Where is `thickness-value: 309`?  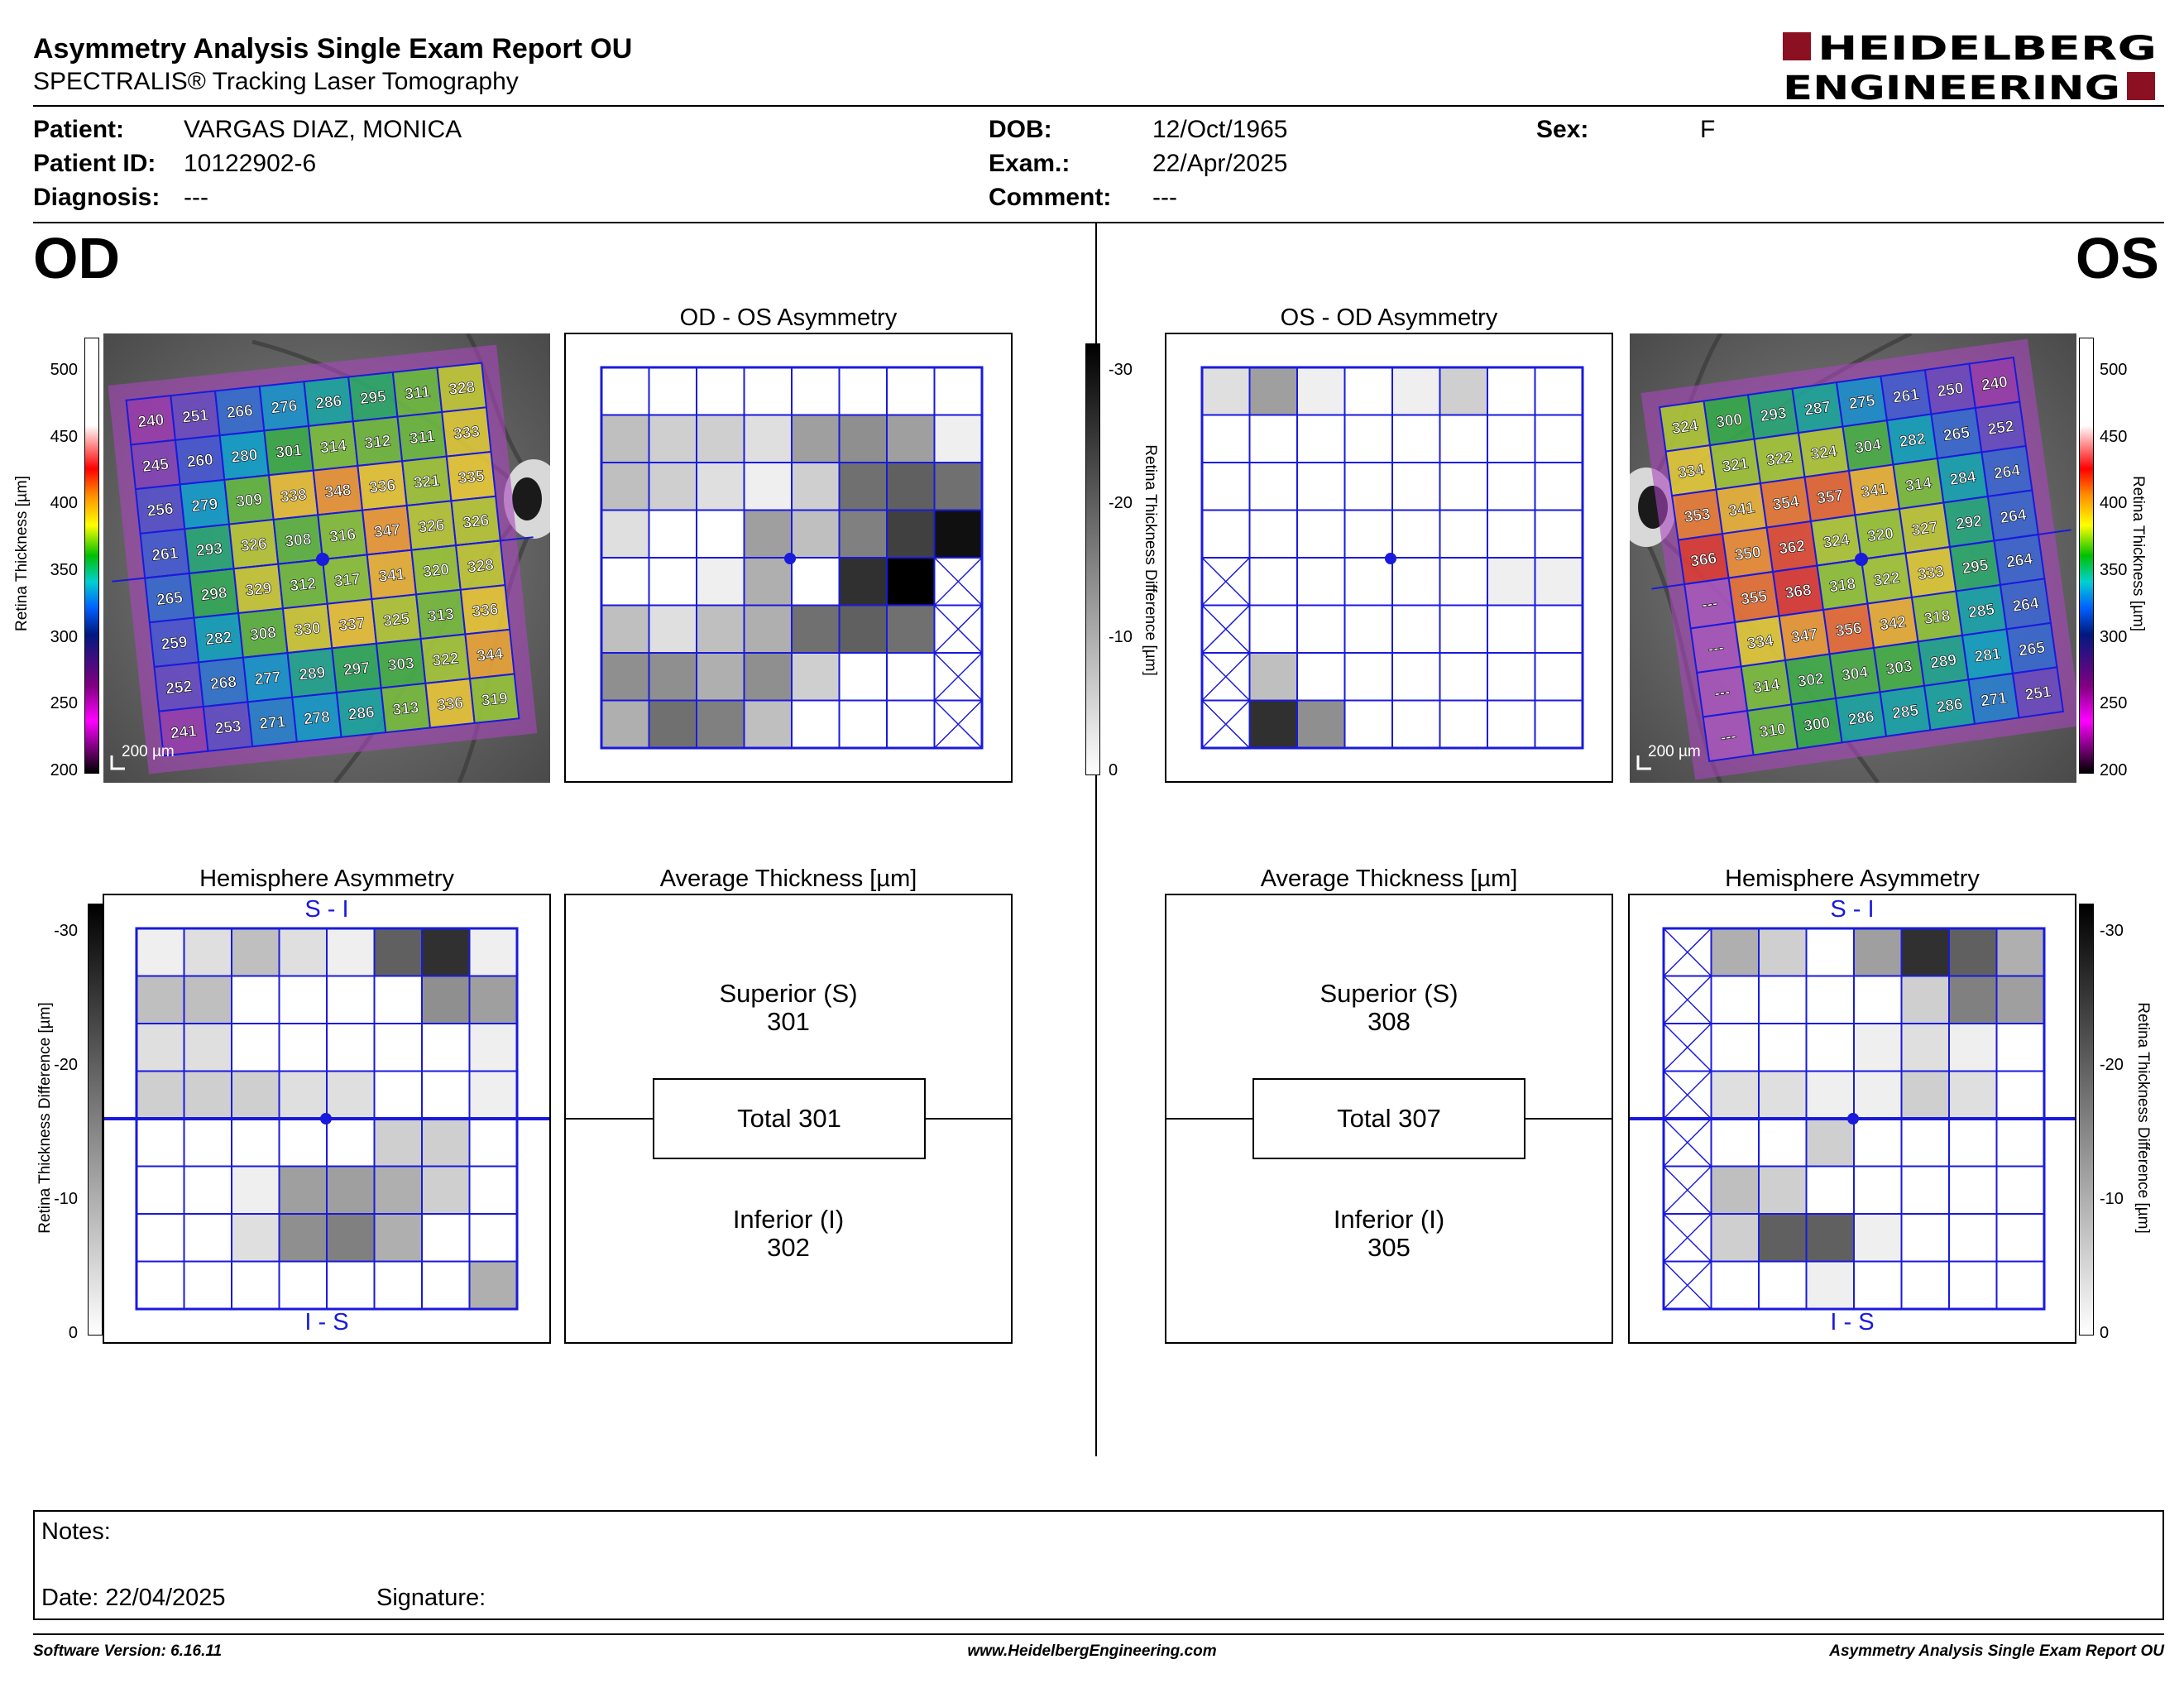
thickness-value: 309 is located at coordinates (249, 501).